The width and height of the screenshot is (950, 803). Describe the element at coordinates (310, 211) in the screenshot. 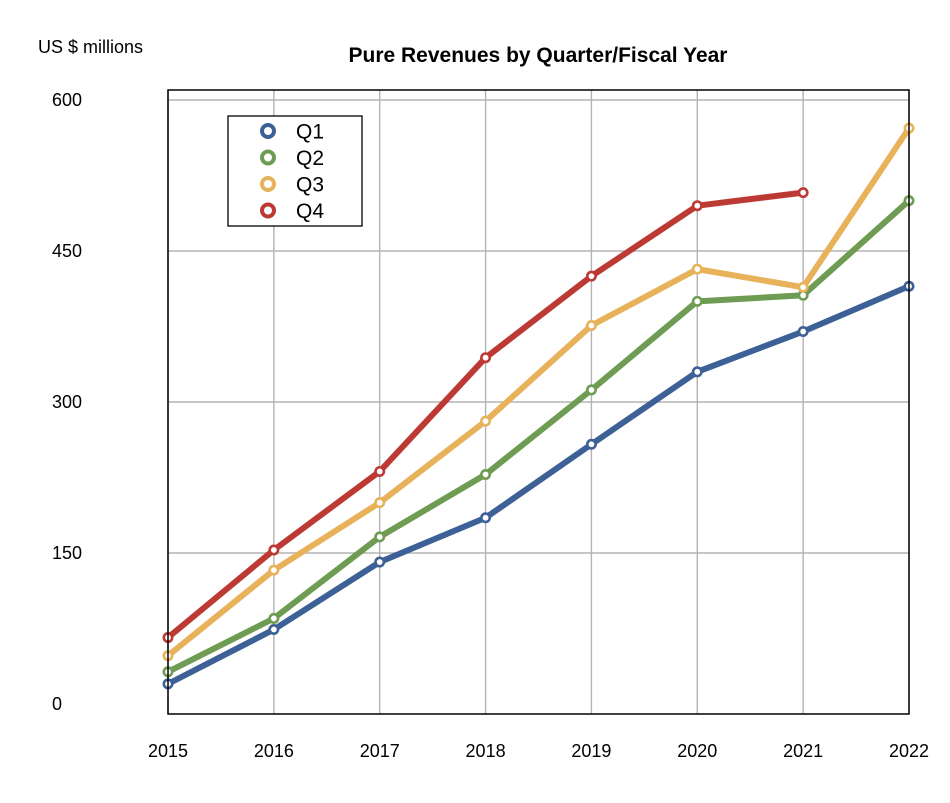

I see `legend-label: Q4` at that location.